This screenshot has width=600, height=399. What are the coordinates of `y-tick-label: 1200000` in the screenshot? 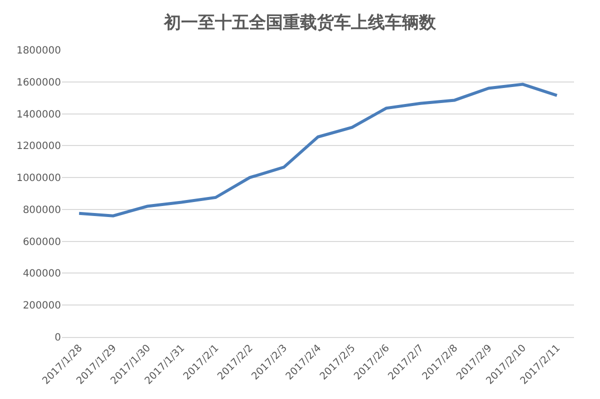 It's located at (38, 146).